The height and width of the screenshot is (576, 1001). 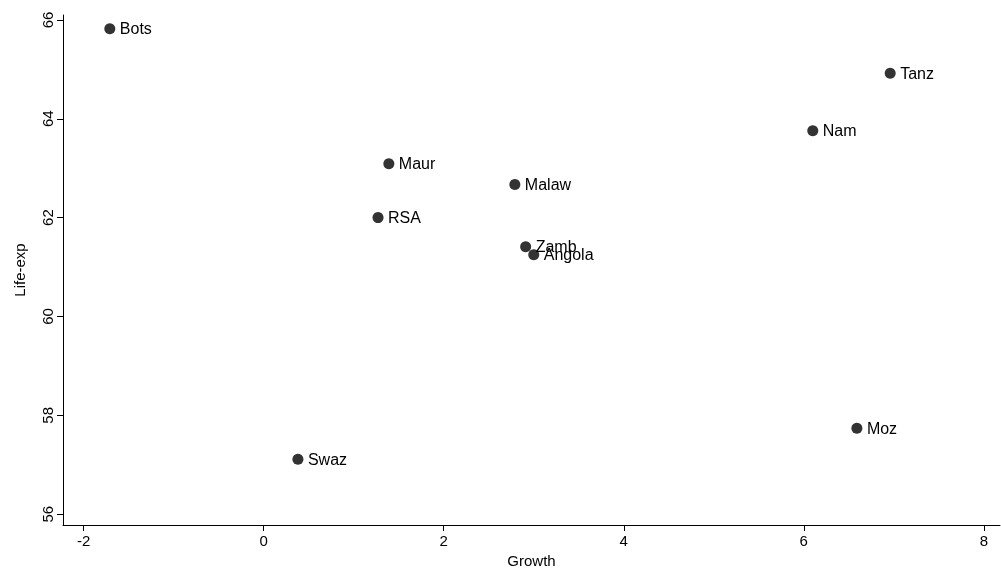 I want to click on y-axis-title: Life-exp, so click(x=19, y=270).